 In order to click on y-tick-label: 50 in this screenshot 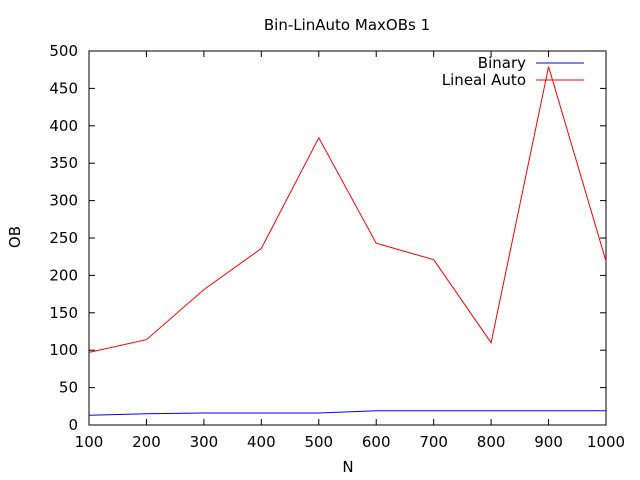, I will do `click(68, 388)`.